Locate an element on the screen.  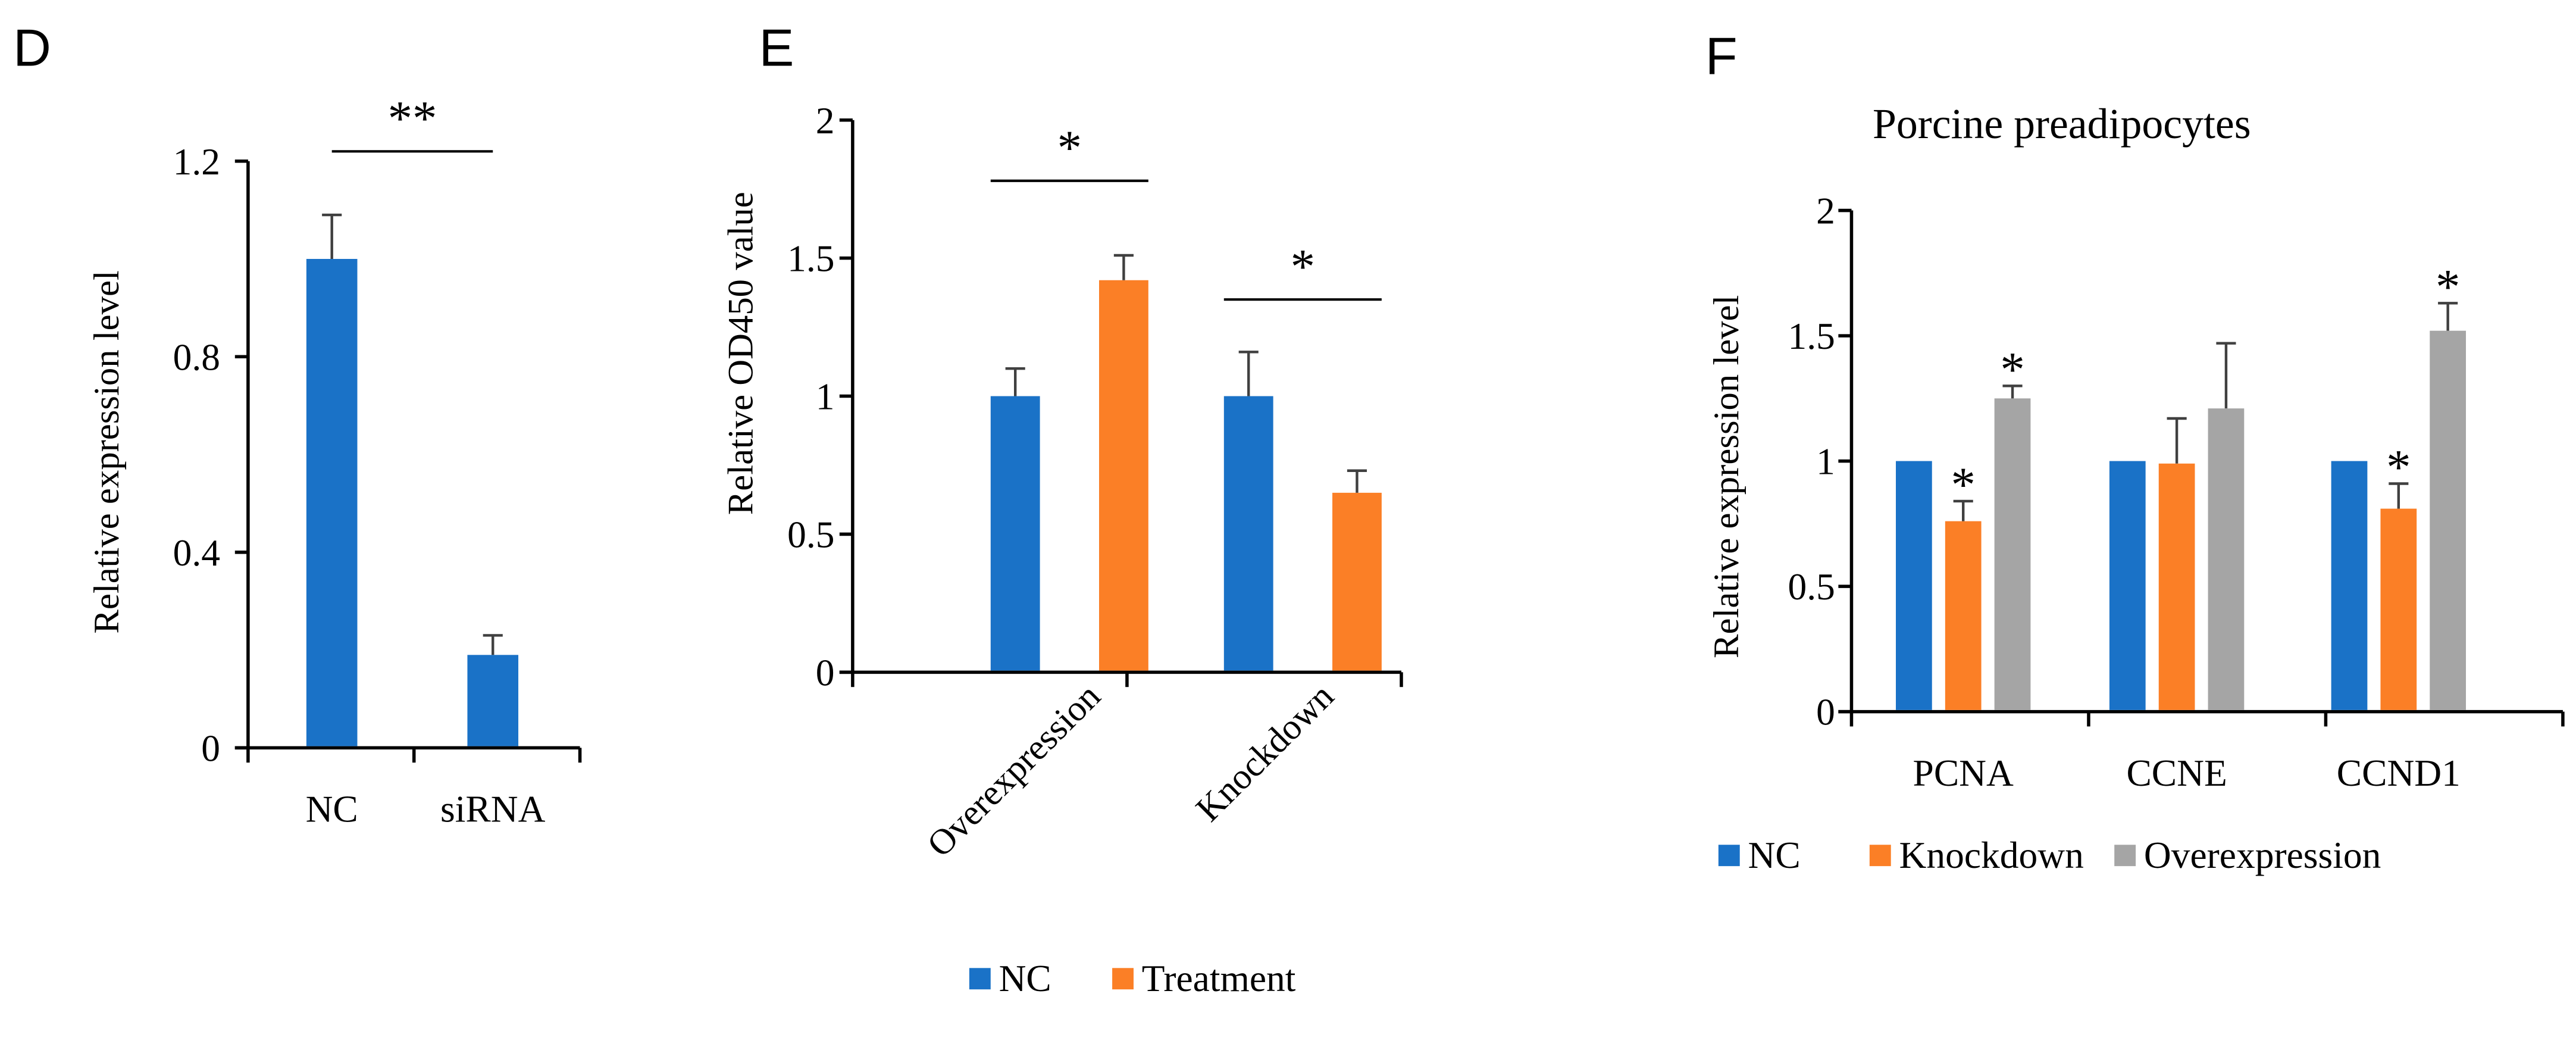
bar-ccne-overexpression is located at coordinates (2226, 559).